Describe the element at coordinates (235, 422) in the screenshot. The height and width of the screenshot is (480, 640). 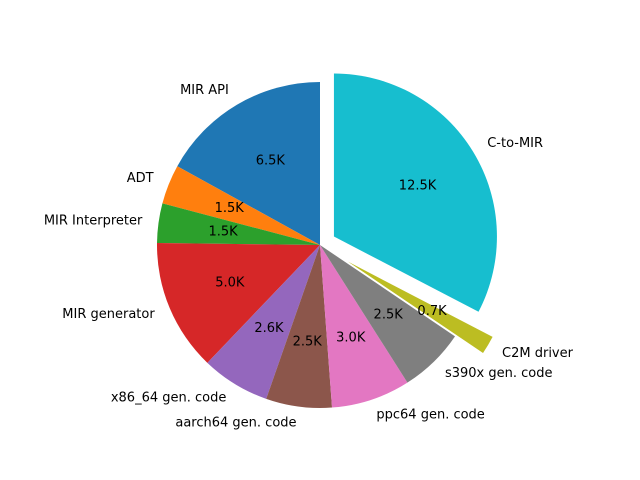
I see `slice-label: aarch64 gen. code` at that location.